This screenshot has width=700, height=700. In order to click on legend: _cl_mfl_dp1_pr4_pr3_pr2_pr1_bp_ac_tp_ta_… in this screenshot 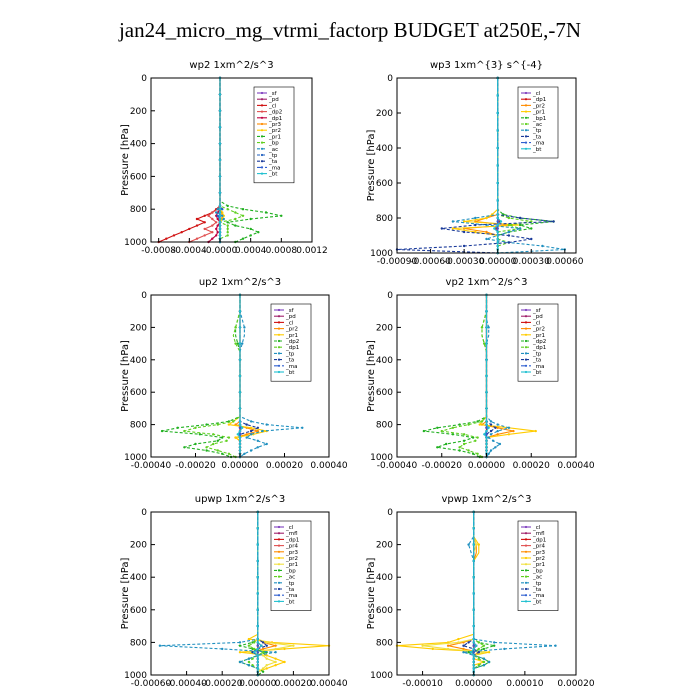, I will do `click(291, 565)`.